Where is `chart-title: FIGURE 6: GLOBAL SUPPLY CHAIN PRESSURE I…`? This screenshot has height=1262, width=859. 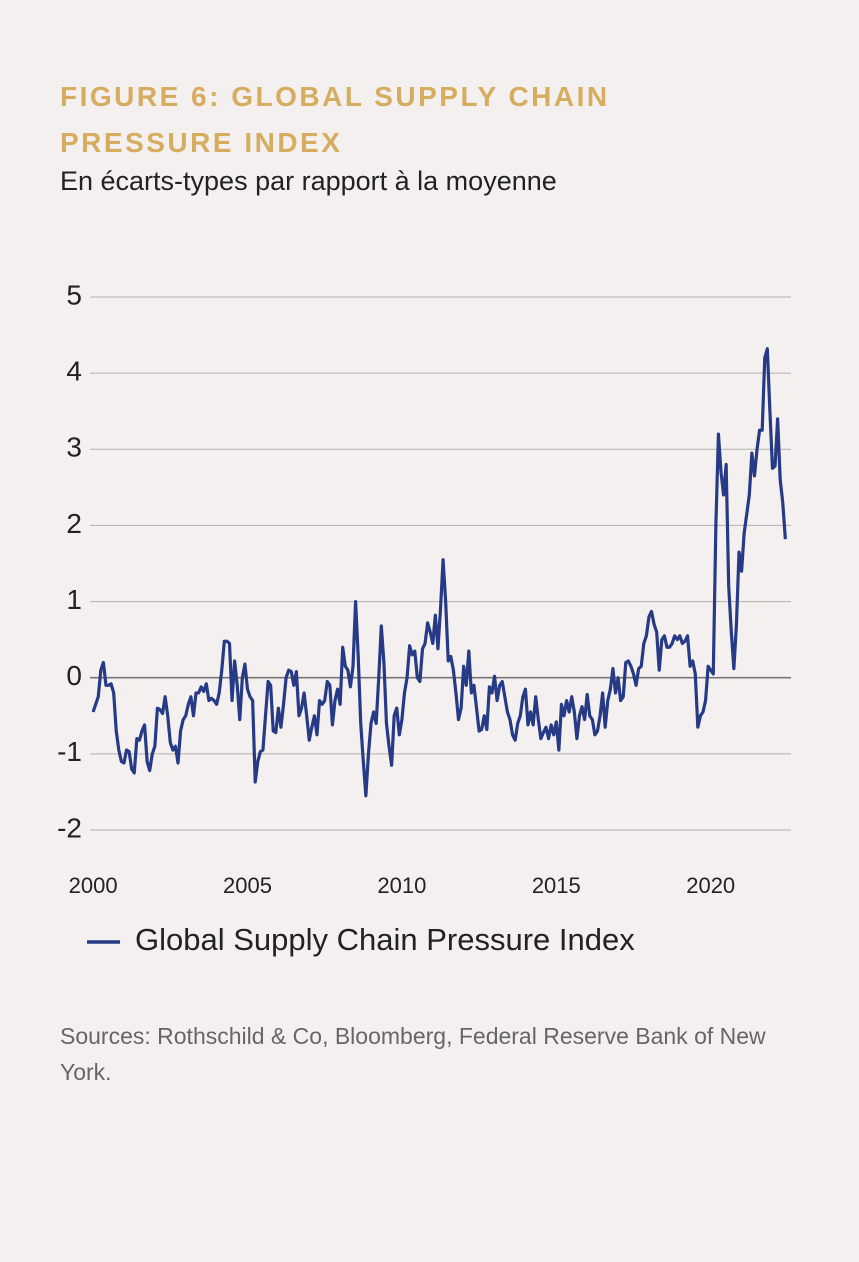 chart-title: FIGURE 6: GLOBAL SUPPLY CHAIN PRESSURE I… is located at coordinates (335, 119).